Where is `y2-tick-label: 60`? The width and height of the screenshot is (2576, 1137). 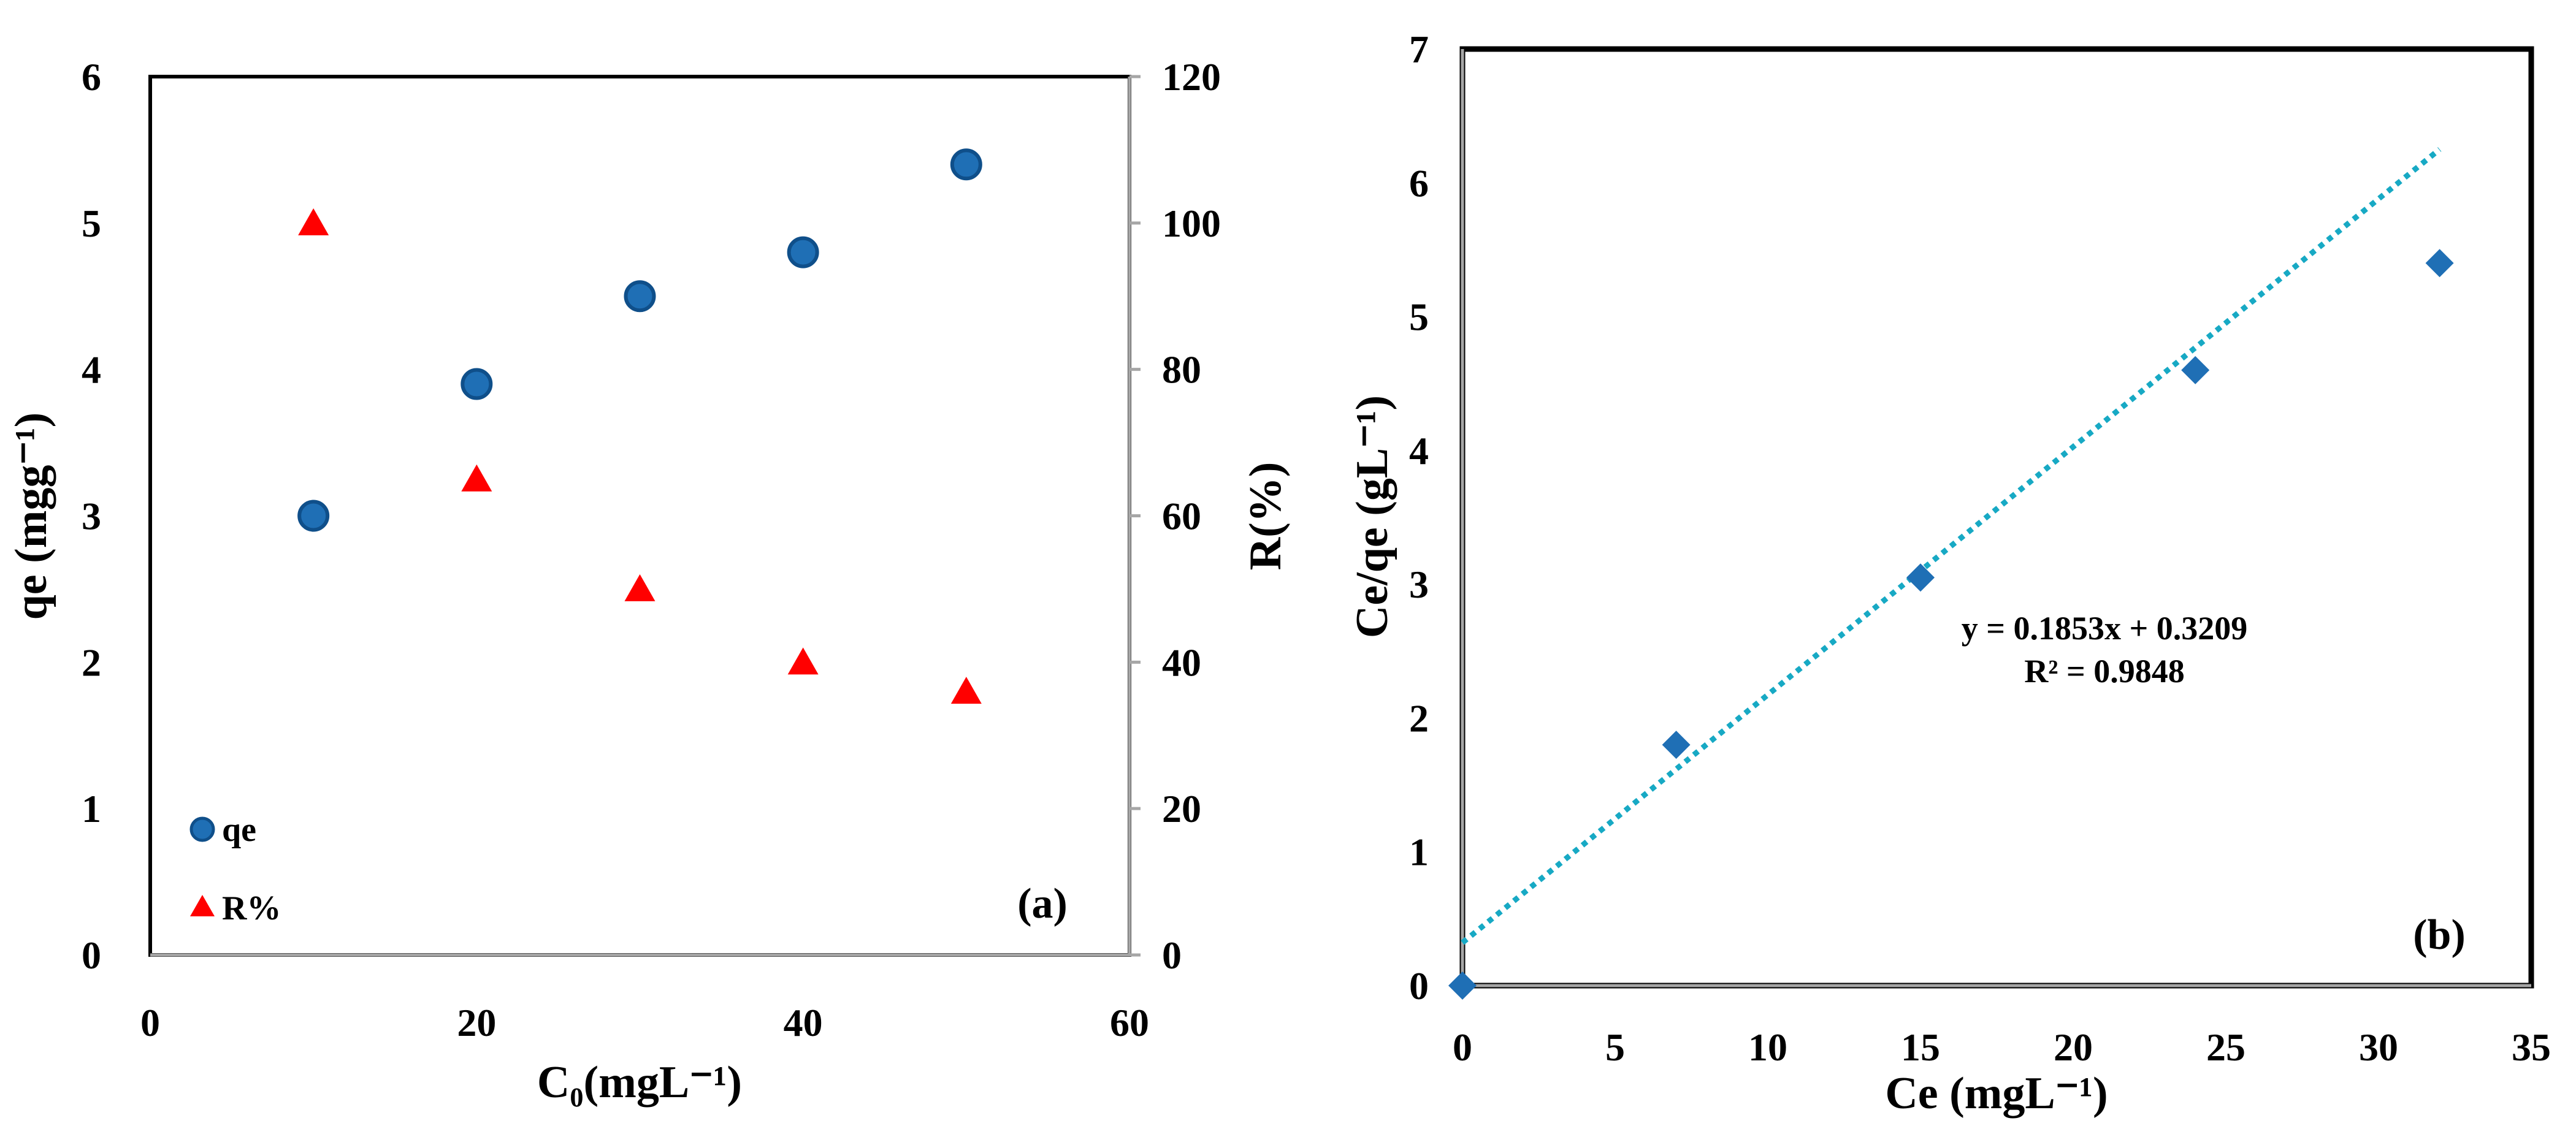 y2-tick-label: 60 is located at coordinates (1181, 516).